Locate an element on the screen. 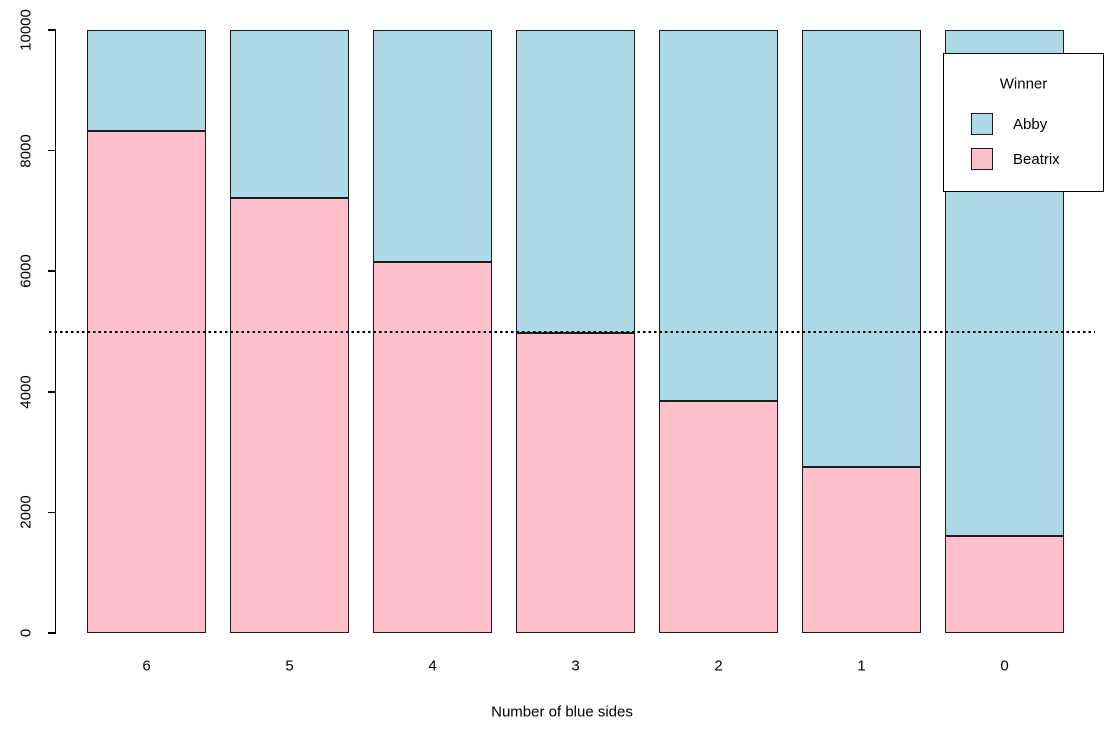  legend-entry-beatrix: Beatrix is located at coordinates (1015, 159).